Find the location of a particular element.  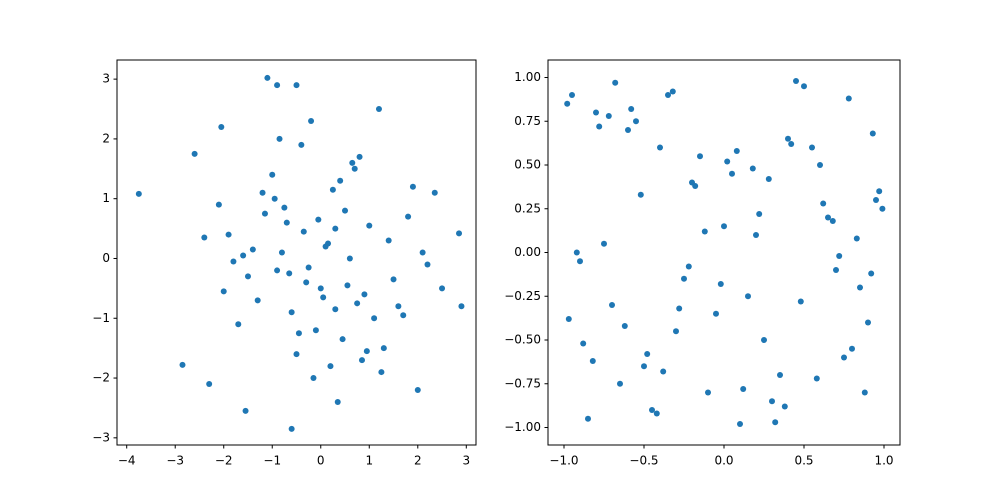

y-tick-label: −0.50 is located at coordinates (522, 340).